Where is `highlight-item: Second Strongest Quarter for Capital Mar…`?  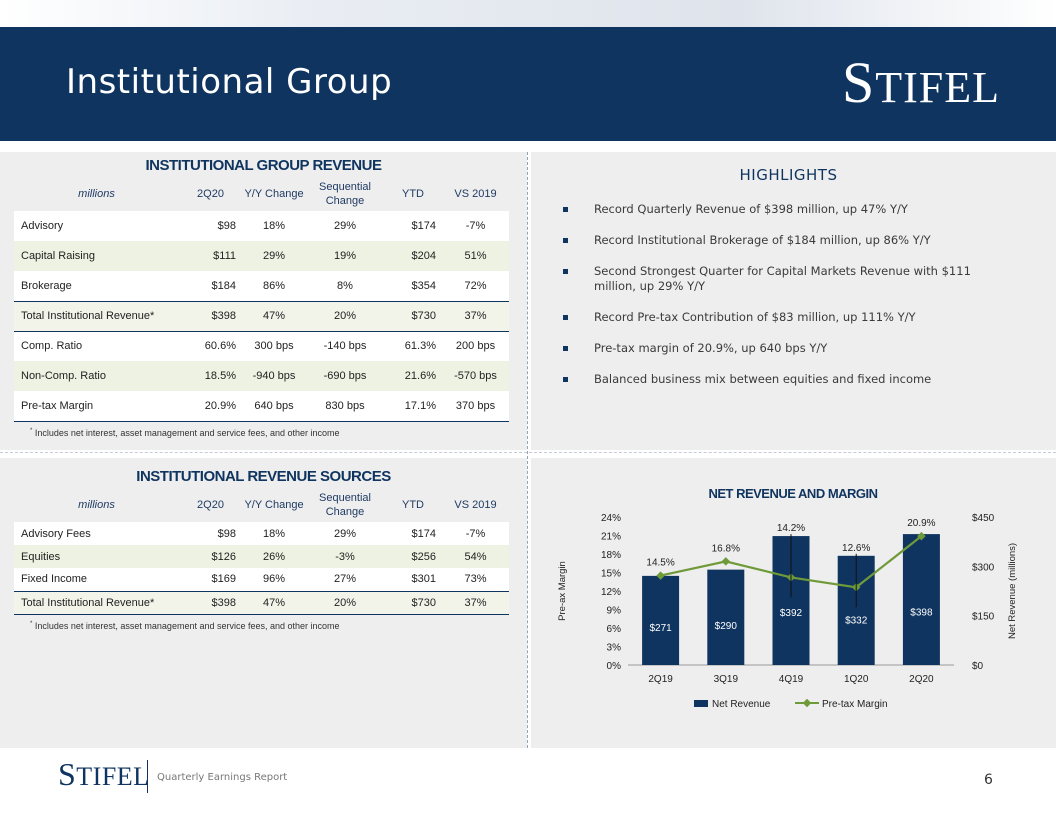 highlight-item: Second Strongest Quarter for Capital Mar… is located at coordinates (783, 279).